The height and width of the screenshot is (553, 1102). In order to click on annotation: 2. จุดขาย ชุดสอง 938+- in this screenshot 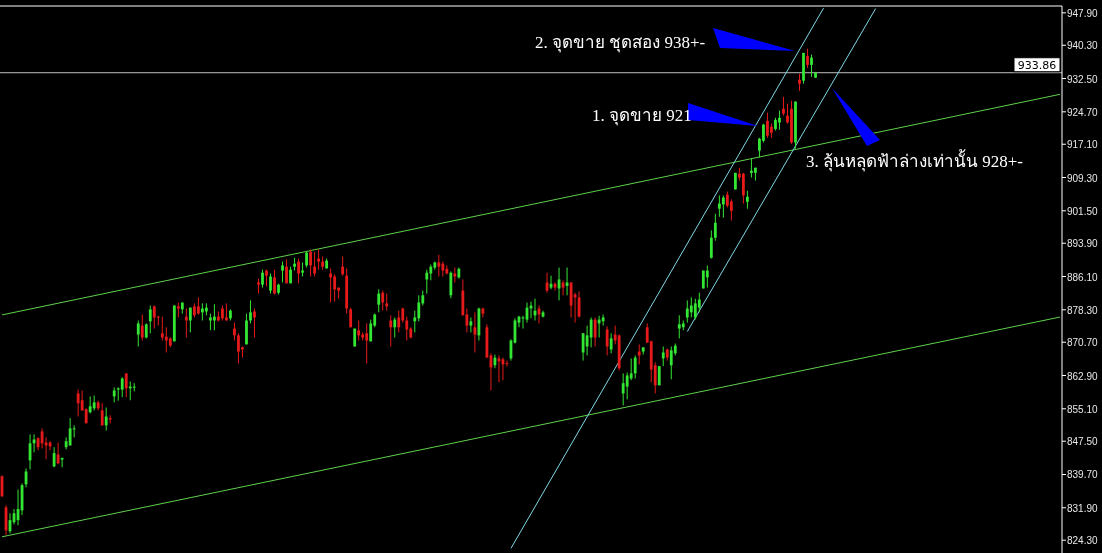, I will do `click(620, 43)`.